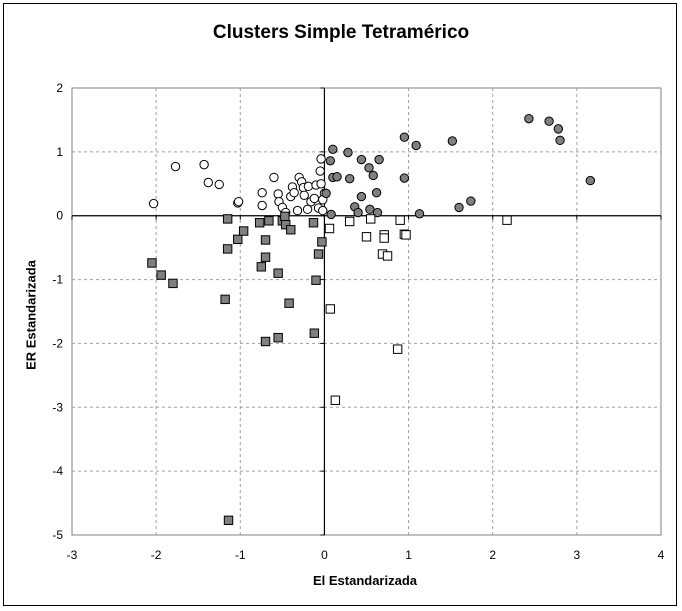 The height and width of the screenshot is (611, 682). Describe the element at coordinates (57, 471) in the screenshot. I see `y-tick-label: -4` at that location.